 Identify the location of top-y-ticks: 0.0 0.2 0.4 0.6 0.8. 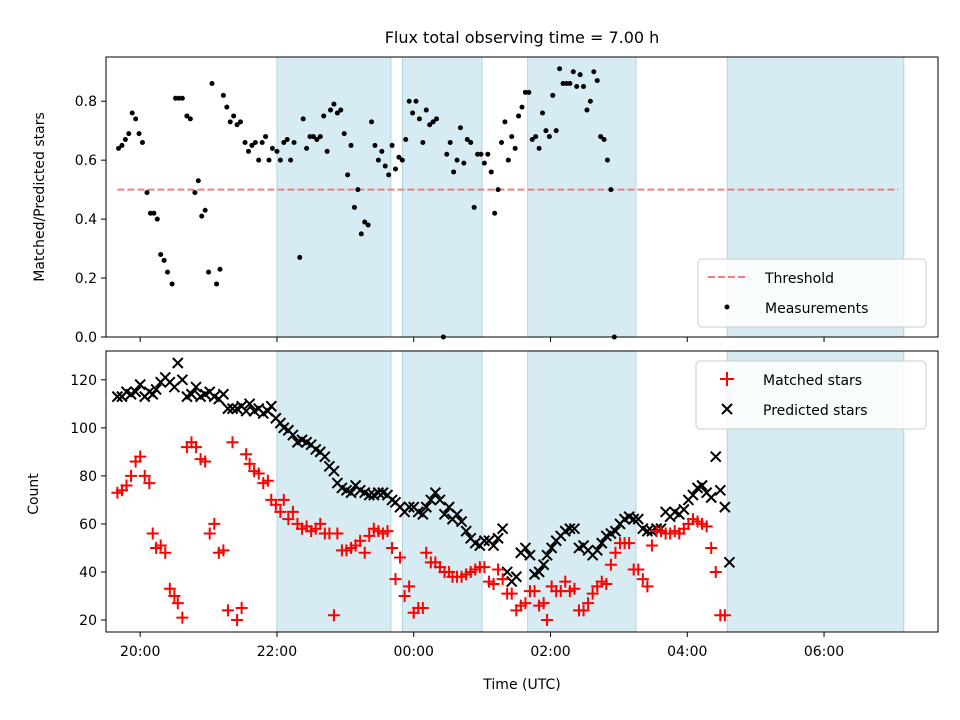
(90, 220).